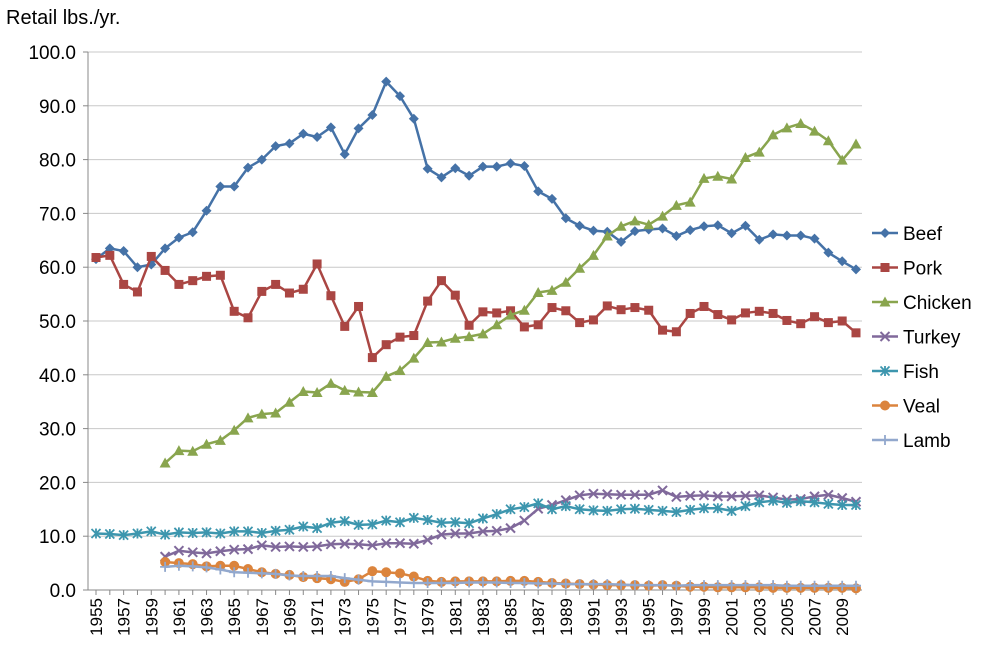  What do you see at coordinates (923, 234) in the screenshot?
I see `legend-label: Beef` at bounding box center [923, 234].